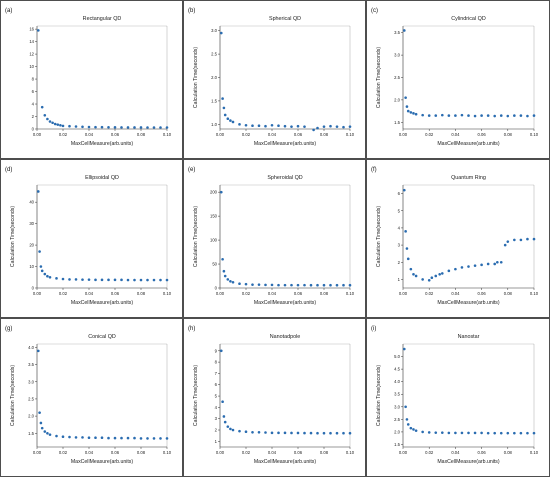  Describe the element at coordinates (191, 170) in the screenshot. I see `panel-letter: (e)` at that location.